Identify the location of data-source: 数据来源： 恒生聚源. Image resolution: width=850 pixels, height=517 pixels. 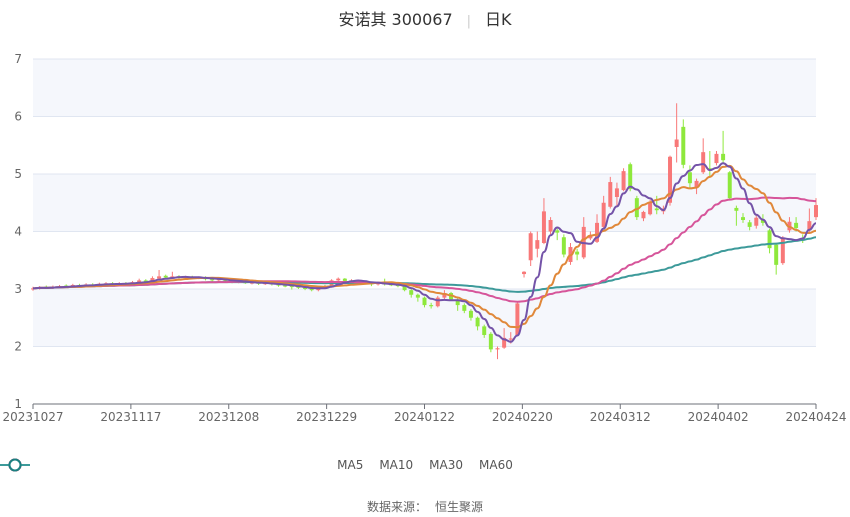
(425, 506).